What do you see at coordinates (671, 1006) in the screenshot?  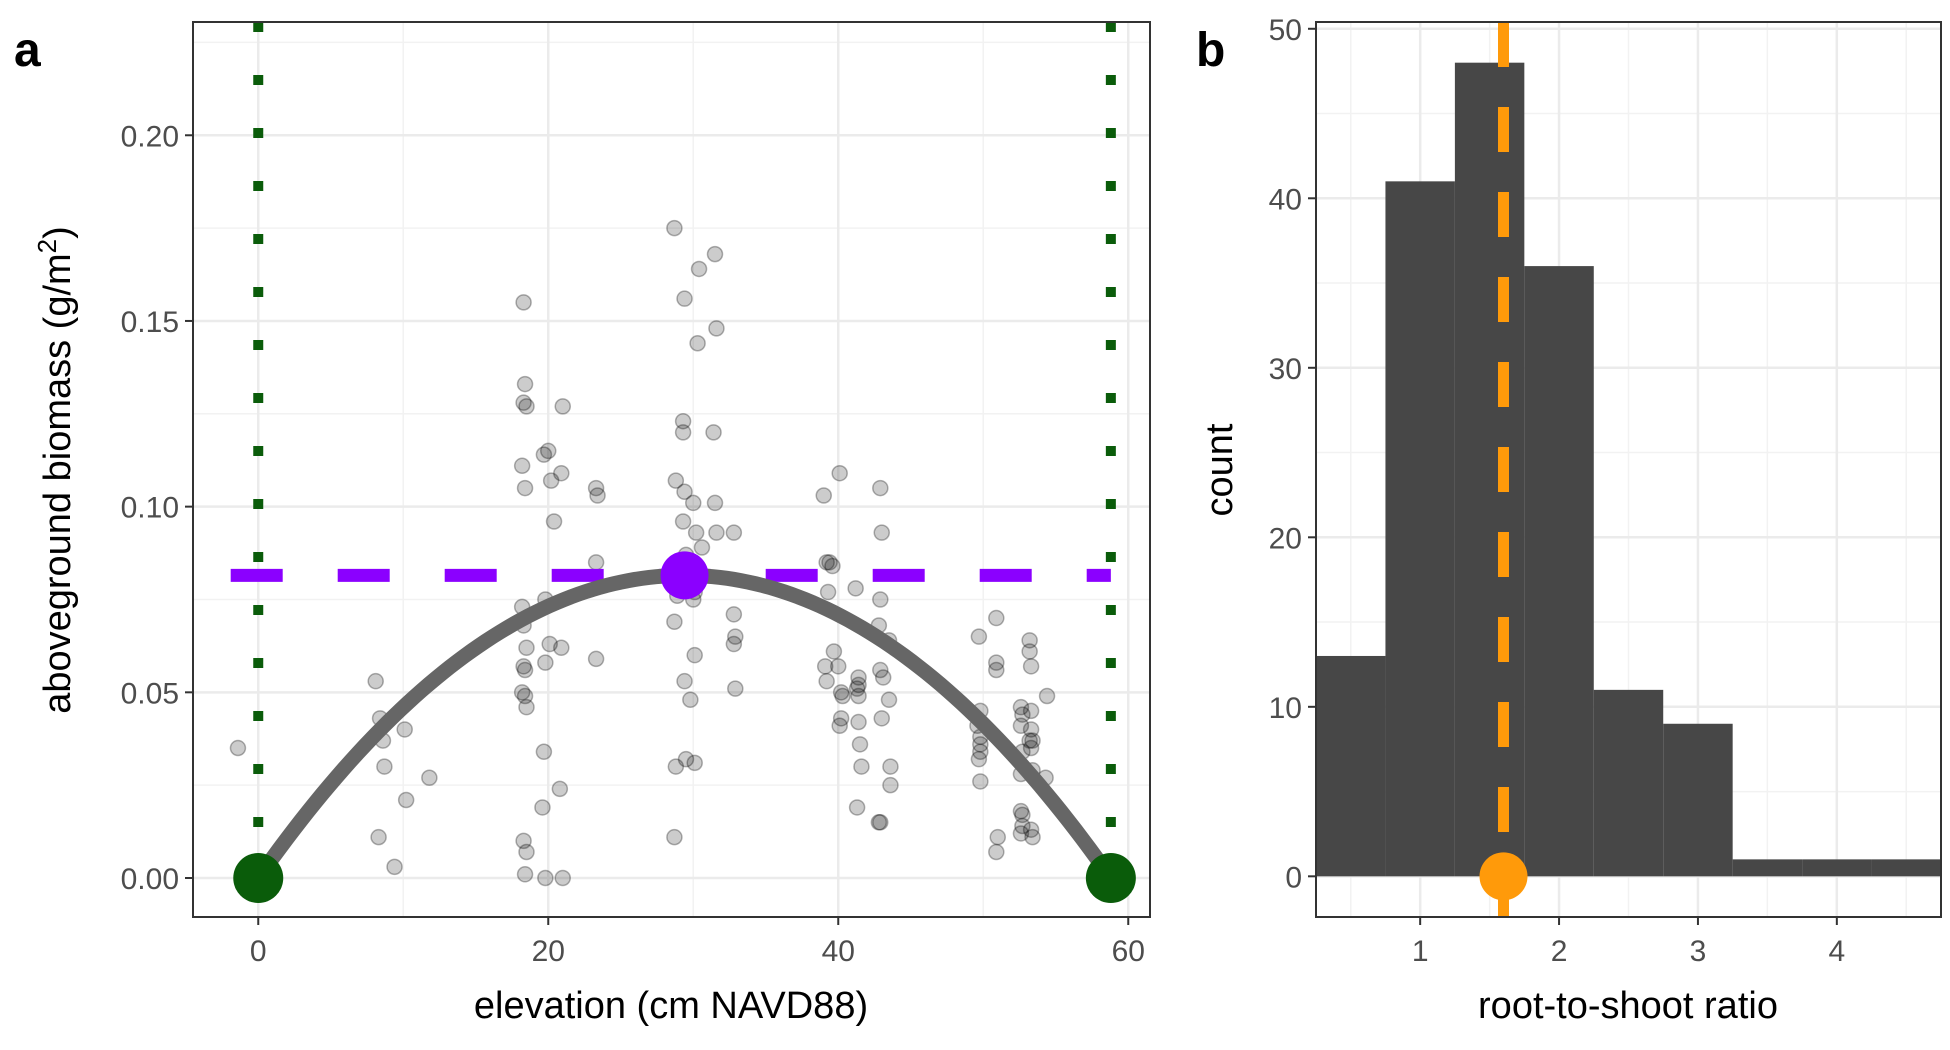 I see `panel-a-x-axis-title: elevation (cm NAVD88)` at bounding box center [671, 1006].